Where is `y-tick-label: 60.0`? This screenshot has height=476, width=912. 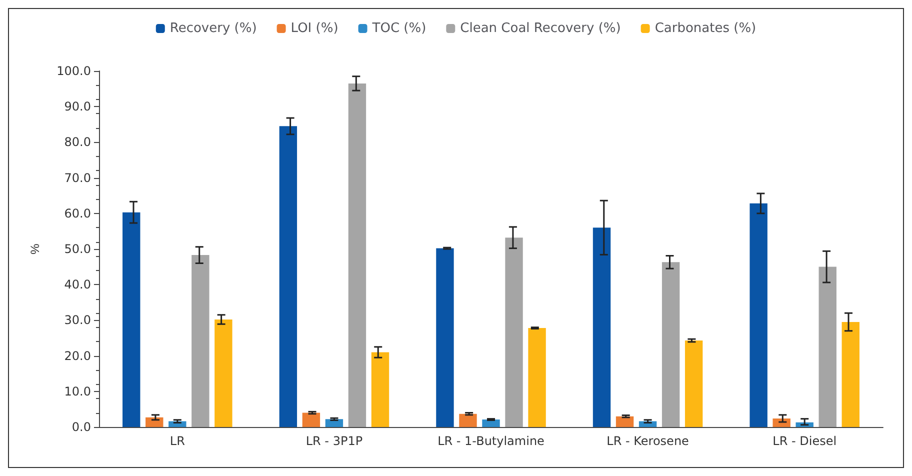 y-tick-label: 60.0 is located at coordinates (77, 213).